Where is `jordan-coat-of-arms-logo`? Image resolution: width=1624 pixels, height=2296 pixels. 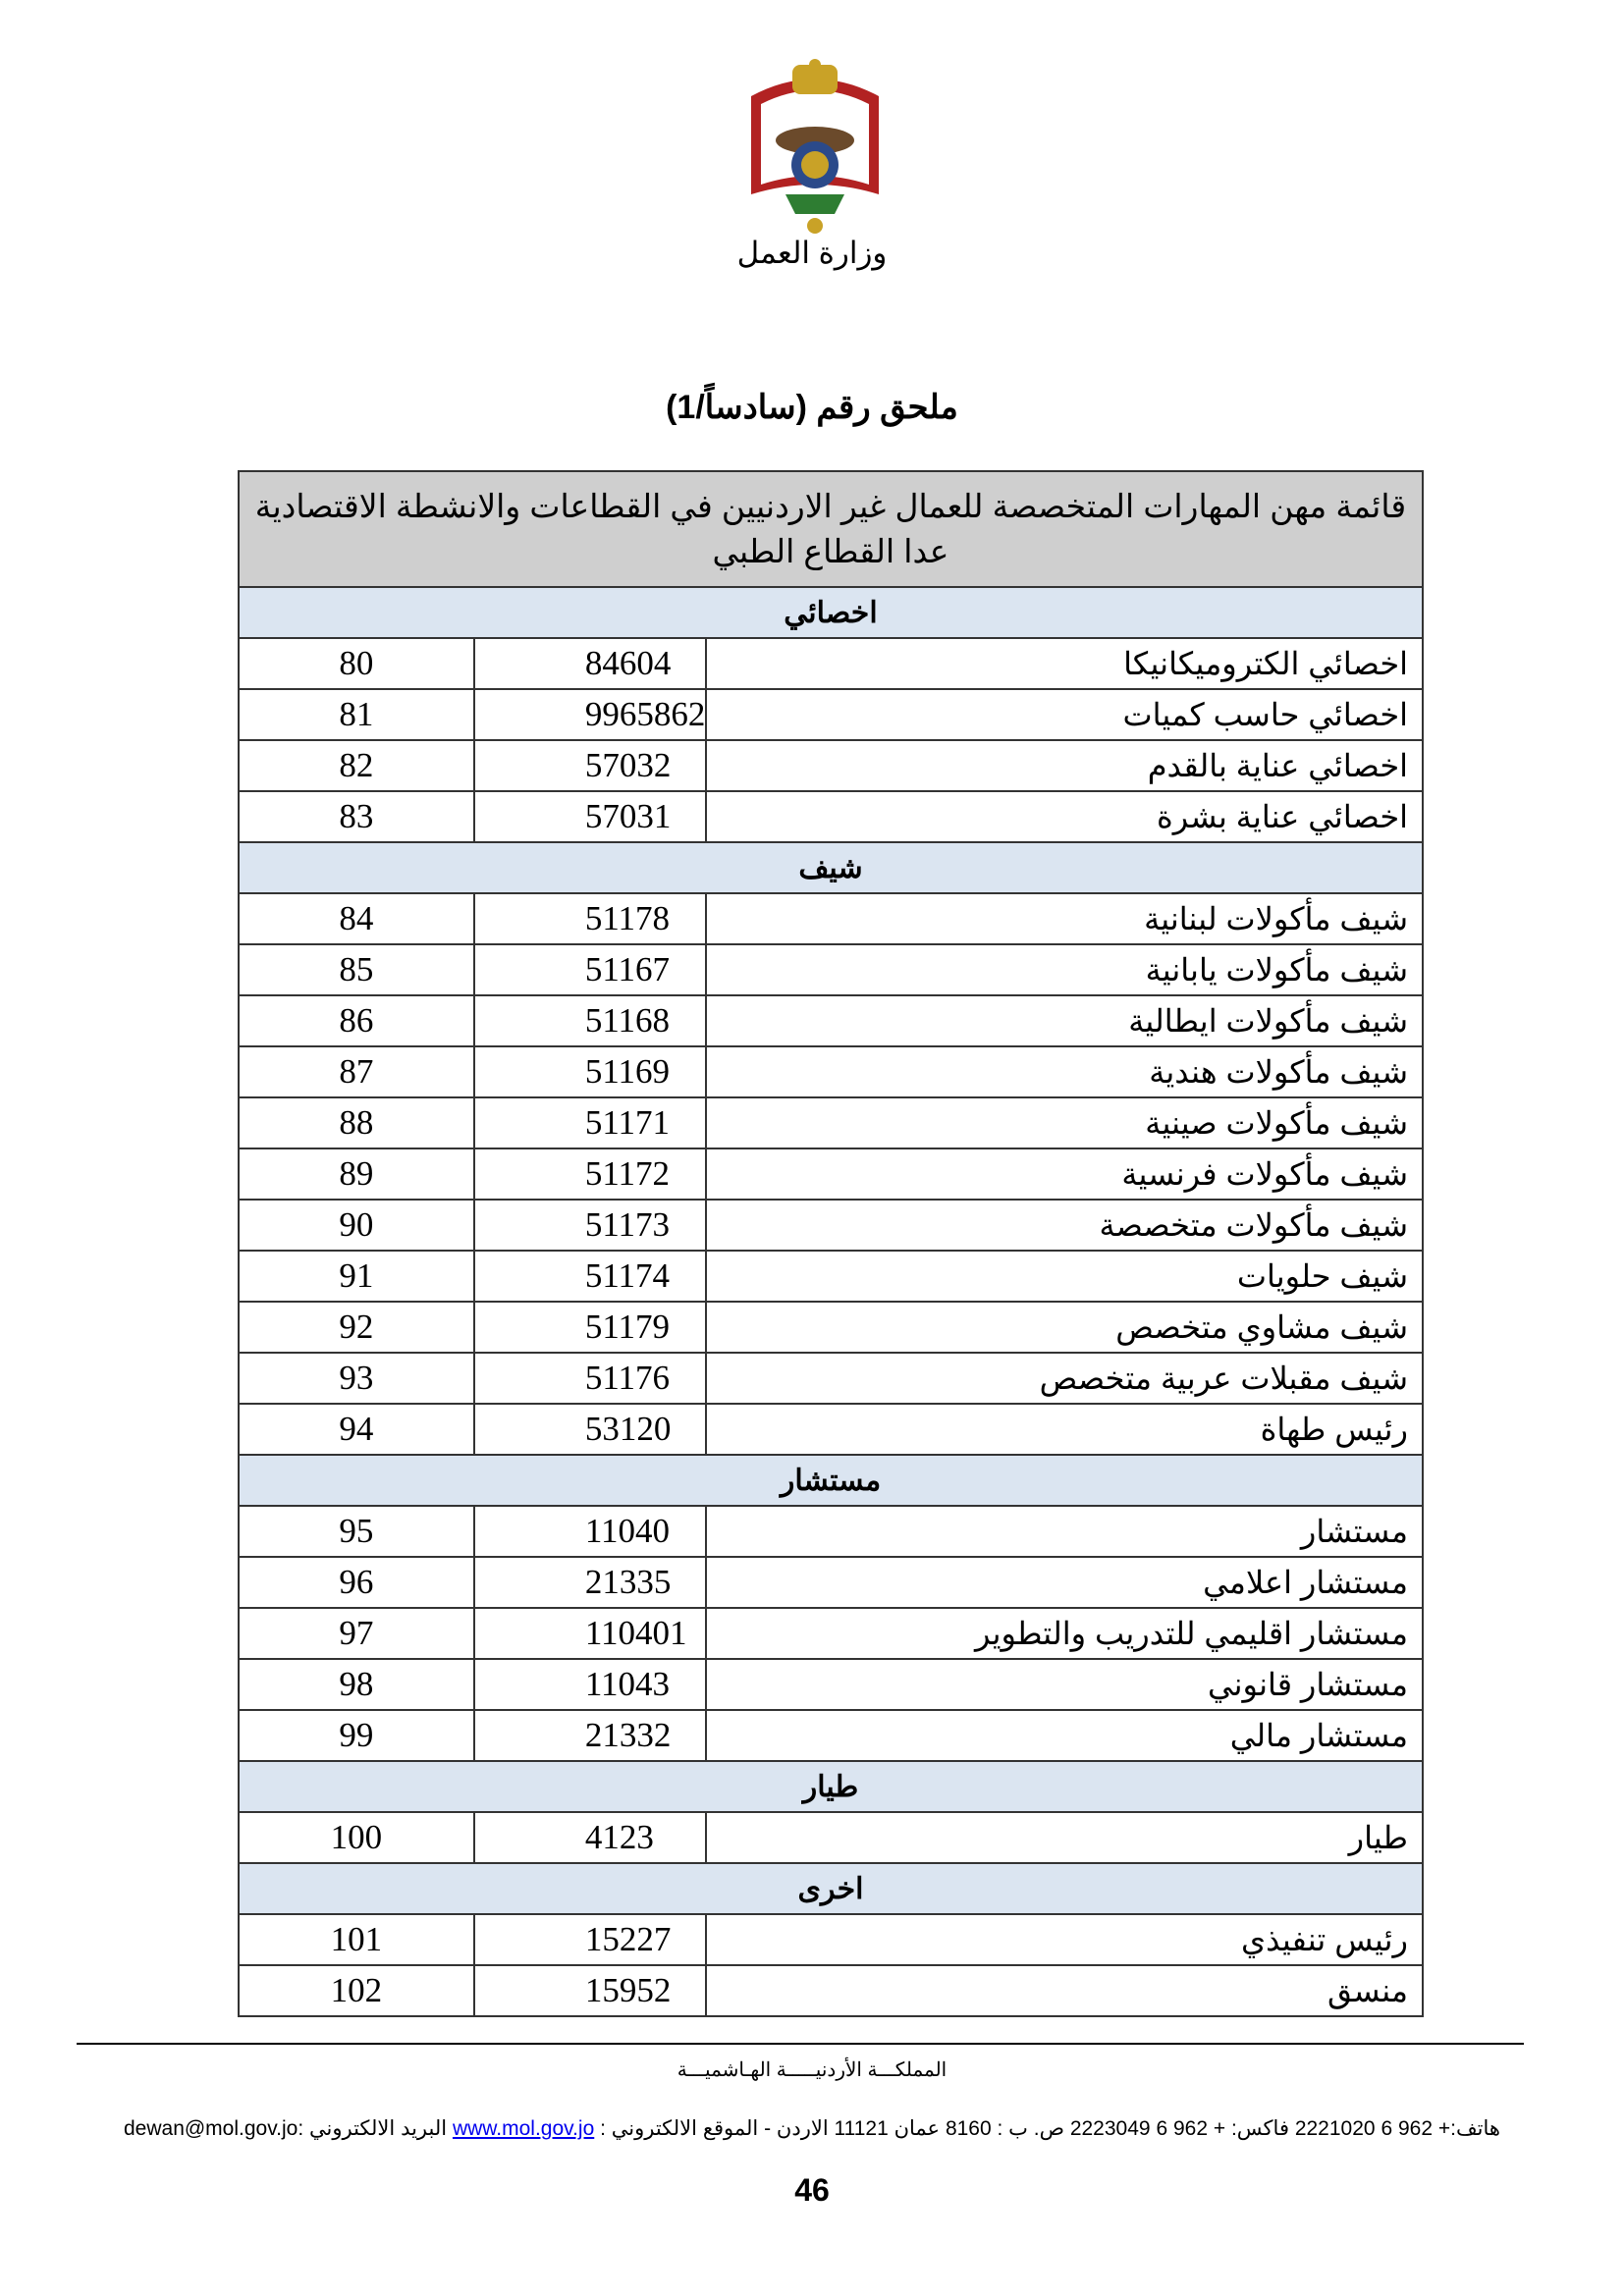
jordan-coat-of-arms-logo is located at coordinates (815, 147).